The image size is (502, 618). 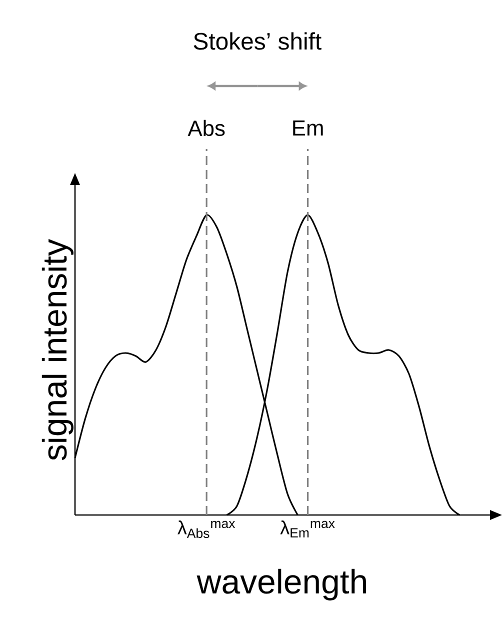 I want to click on x-tick-label: λ$_{Em}$max, so click(x=307, y=529).